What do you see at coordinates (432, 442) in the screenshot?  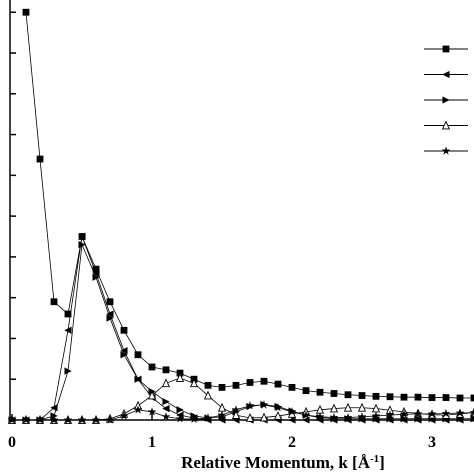 I see `x-tick-label: 3` at bounding box center [432, 442].